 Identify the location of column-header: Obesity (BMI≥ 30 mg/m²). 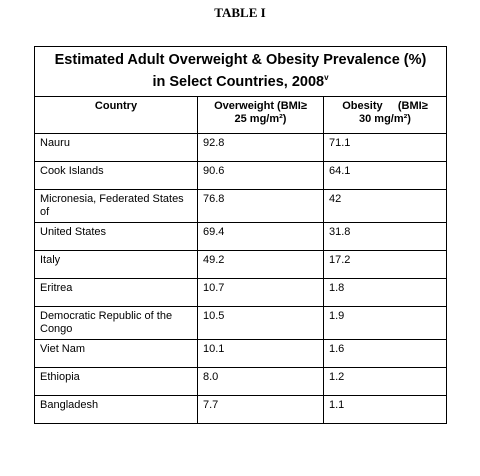
(385, 115).